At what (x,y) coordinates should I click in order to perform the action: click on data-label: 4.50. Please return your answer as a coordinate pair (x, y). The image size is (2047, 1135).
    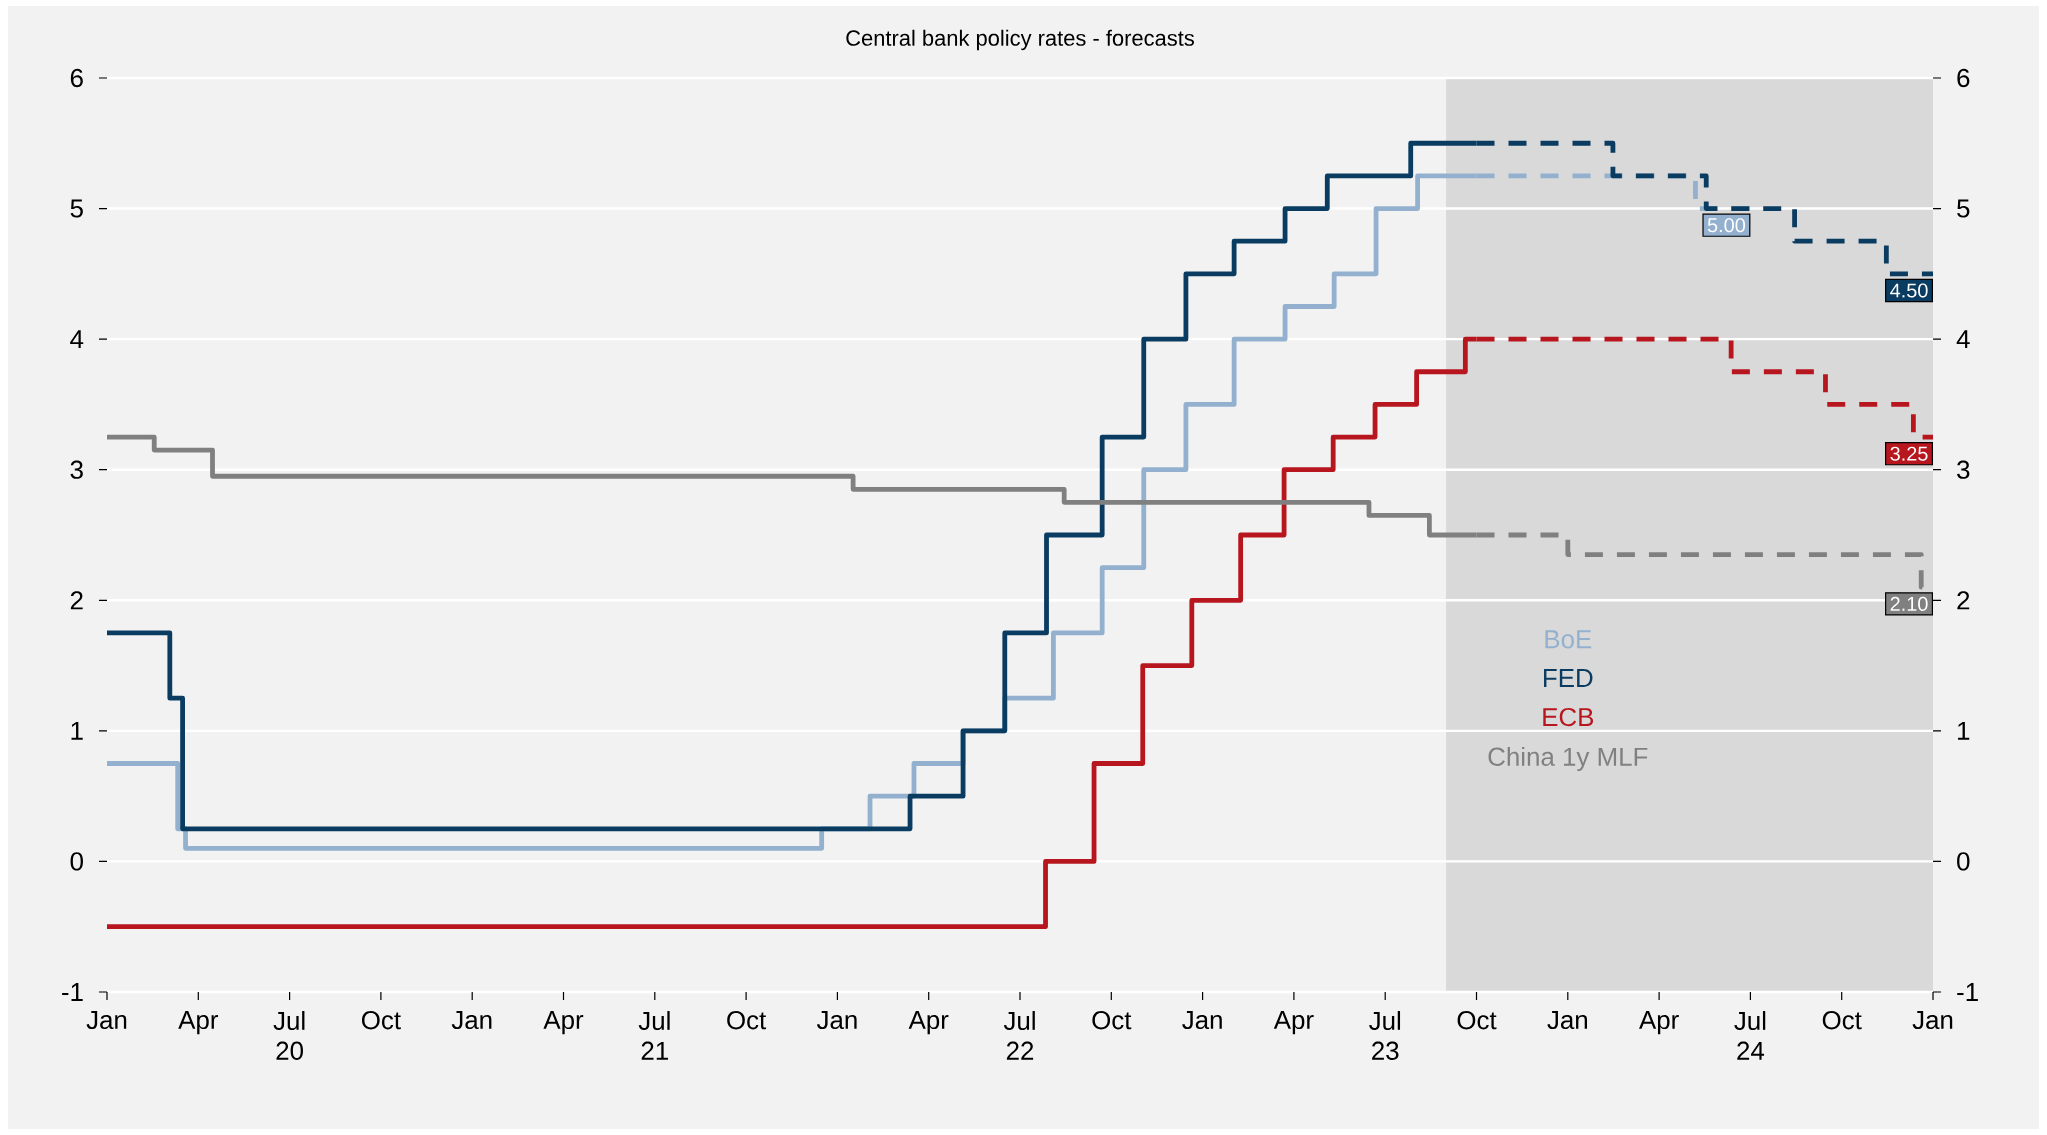
    Looking at the image, I should click on (1909, 290).